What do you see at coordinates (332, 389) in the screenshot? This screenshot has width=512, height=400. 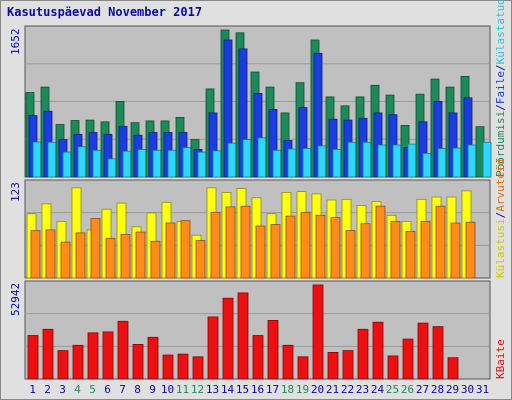 I see `x-tick-label-day-21: 21` at bounding box center [332, 389].